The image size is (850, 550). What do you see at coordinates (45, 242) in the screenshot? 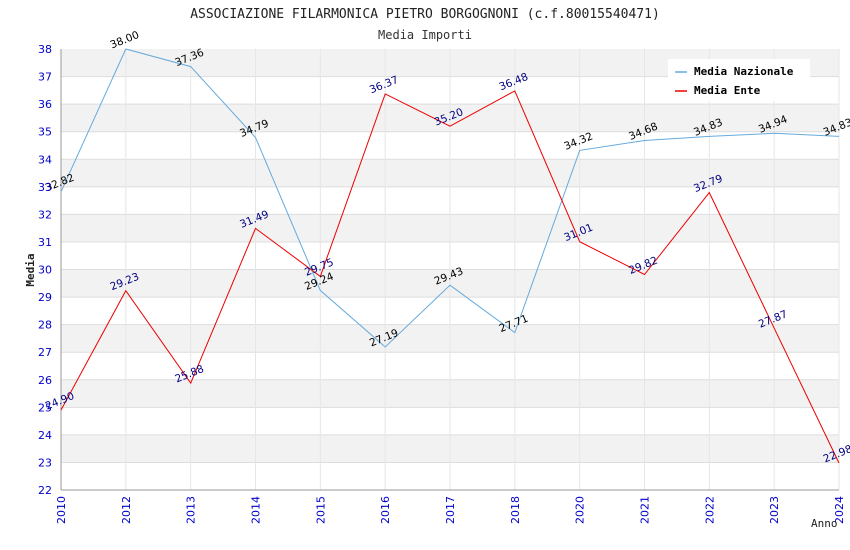
I see `y-tick-label: 31` at bounding box center [45, 242].